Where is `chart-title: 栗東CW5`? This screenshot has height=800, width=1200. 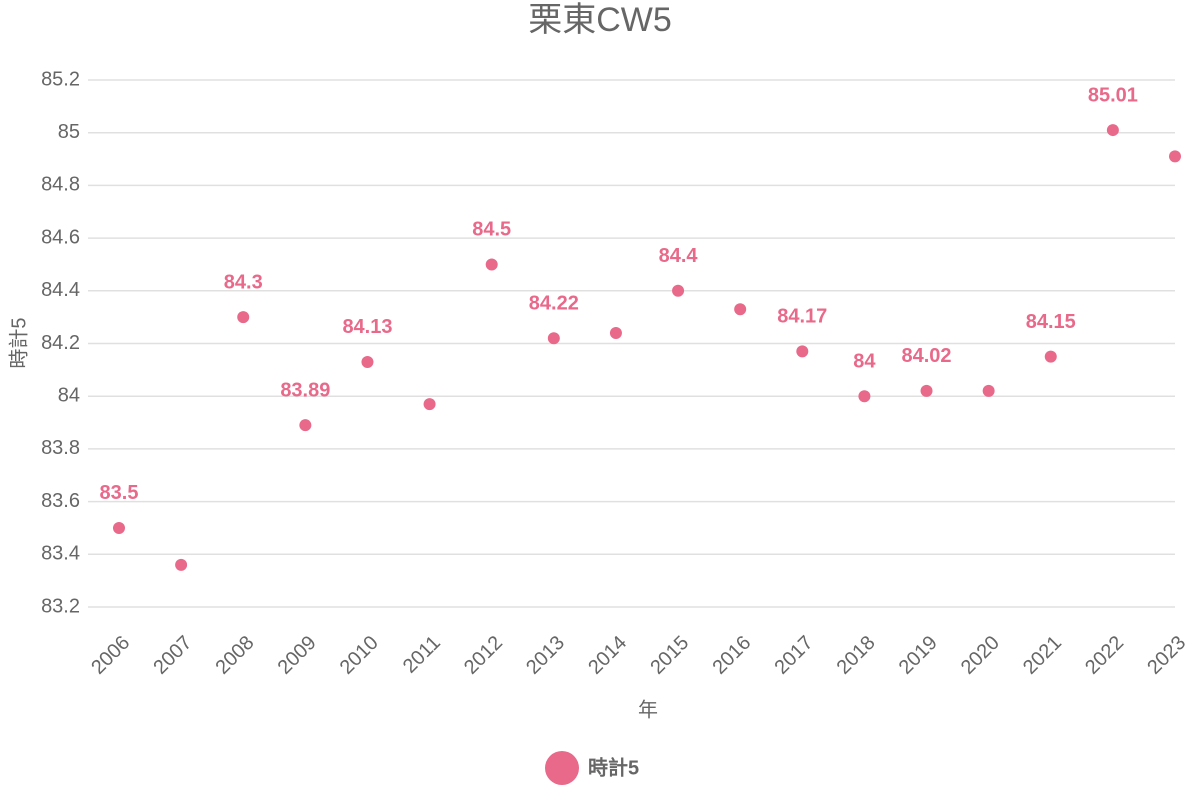 chart-title: 栗東CW5 is located at coordinates (600, 20).